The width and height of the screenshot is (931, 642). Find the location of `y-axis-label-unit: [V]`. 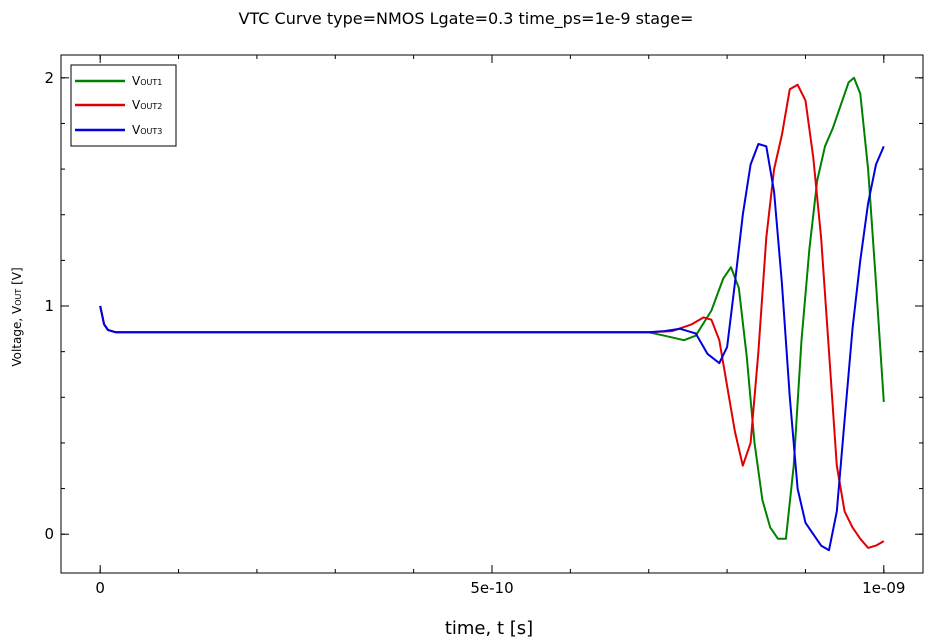

y-axis-label-unit: [V] is located at coordinates (17, 277).